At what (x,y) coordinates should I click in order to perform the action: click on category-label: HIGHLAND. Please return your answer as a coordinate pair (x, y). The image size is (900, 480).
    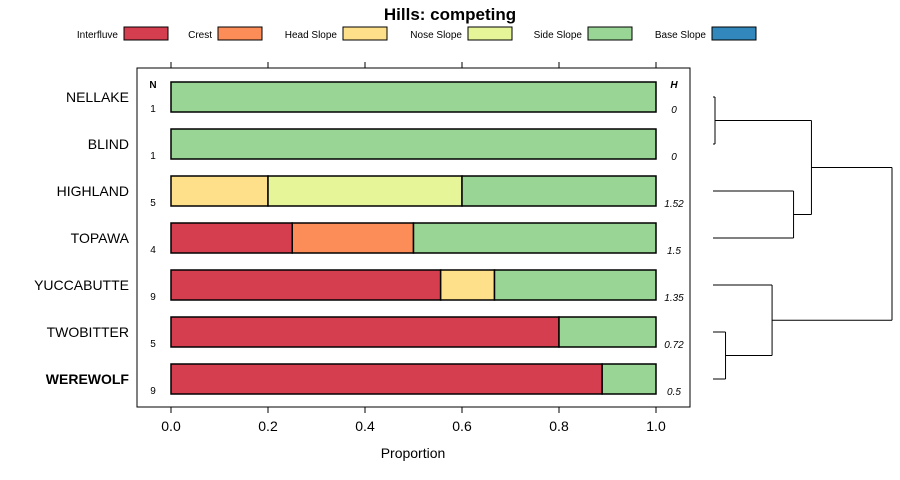
    Looking at the image, I should click on (93, 191).